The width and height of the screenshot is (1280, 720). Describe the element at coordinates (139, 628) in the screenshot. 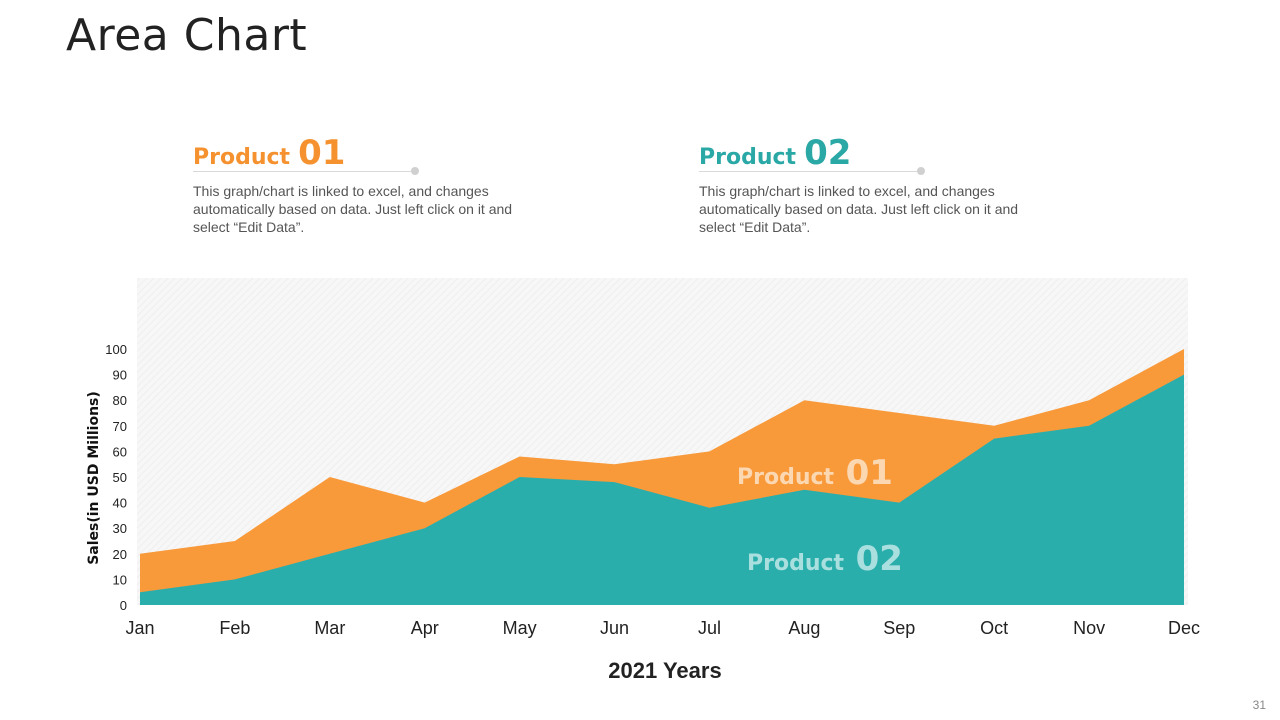

I see `x-tick-label: Jan` at that location.